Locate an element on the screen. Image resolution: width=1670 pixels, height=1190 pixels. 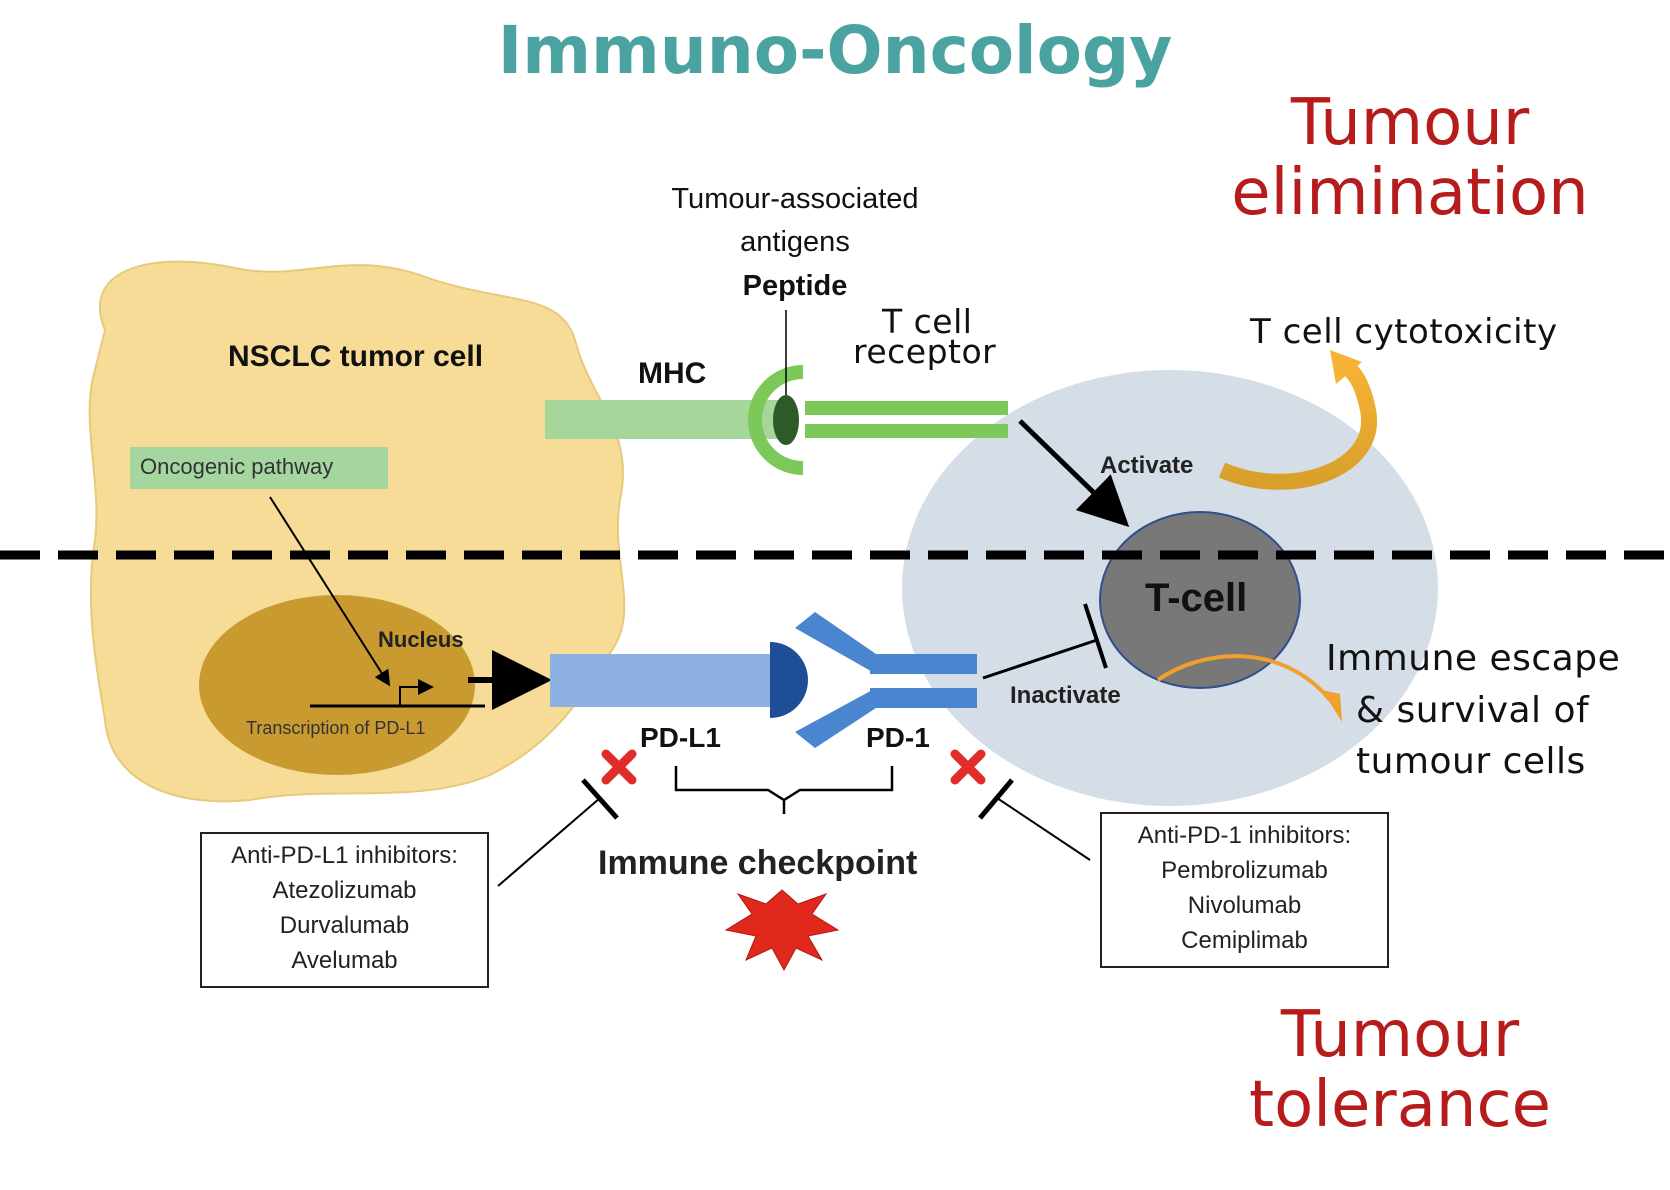
inactivate-label: Inactivate is located at coordinates (1065, 695).